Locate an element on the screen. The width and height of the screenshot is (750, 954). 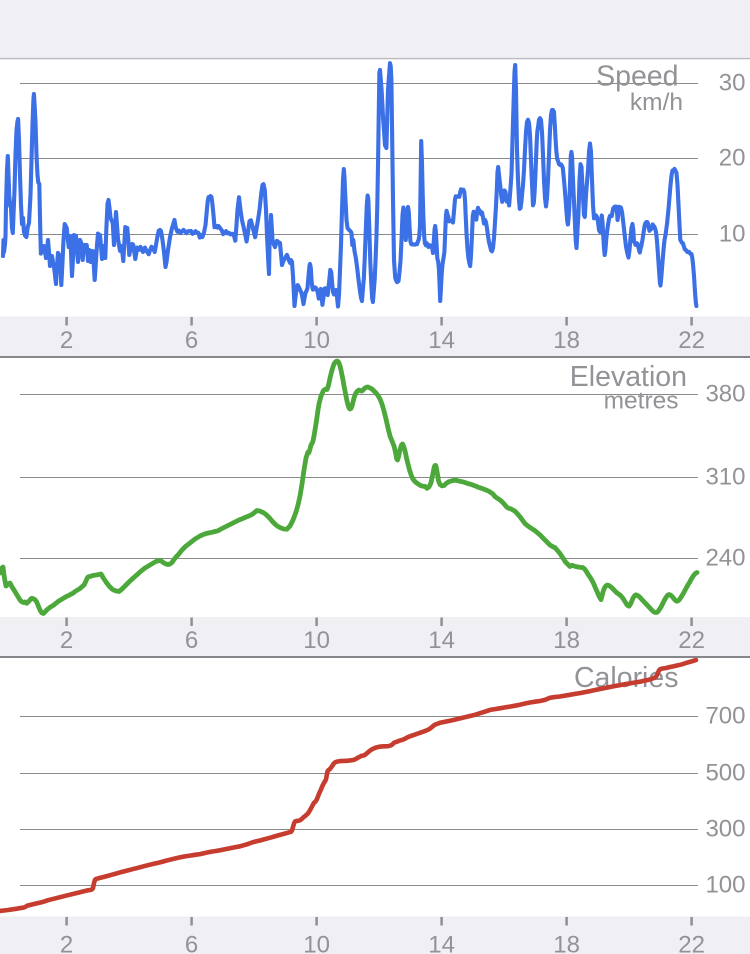
svg-text: 500 is located at coordinates (725, 772).